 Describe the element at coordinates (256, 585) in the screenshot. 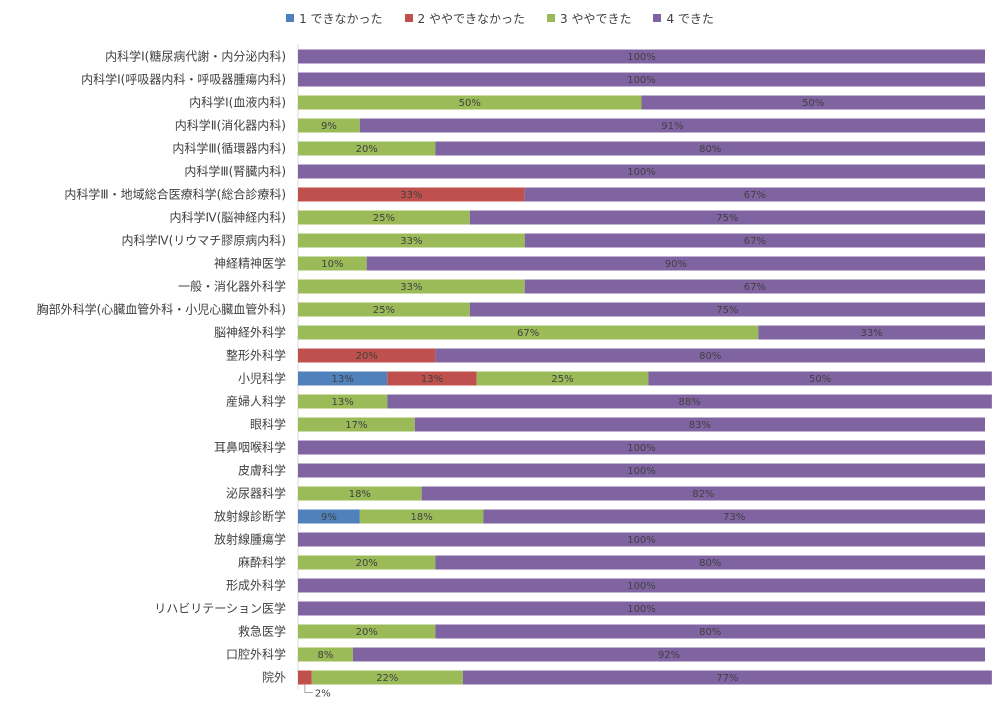

I see `category-label: 形成外科学` at that location.